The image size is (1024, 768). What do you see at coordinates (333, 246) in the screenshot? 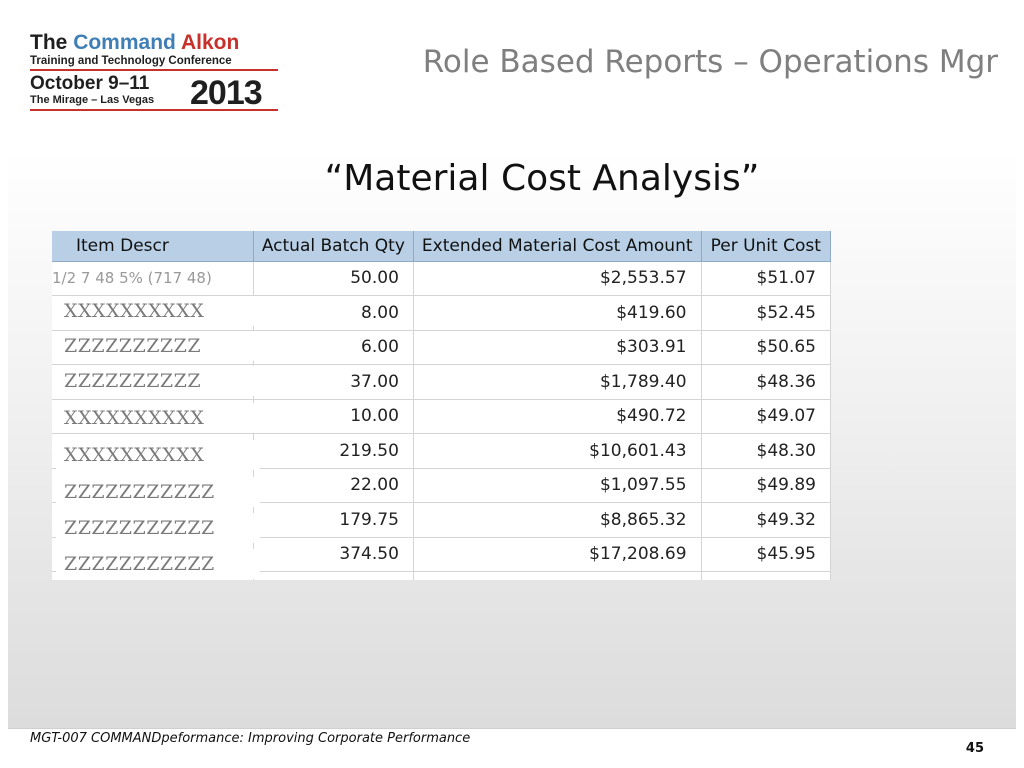
I see `header-actual-batch-qty: Actual Batch Qty` at bounding box center [333, 246].